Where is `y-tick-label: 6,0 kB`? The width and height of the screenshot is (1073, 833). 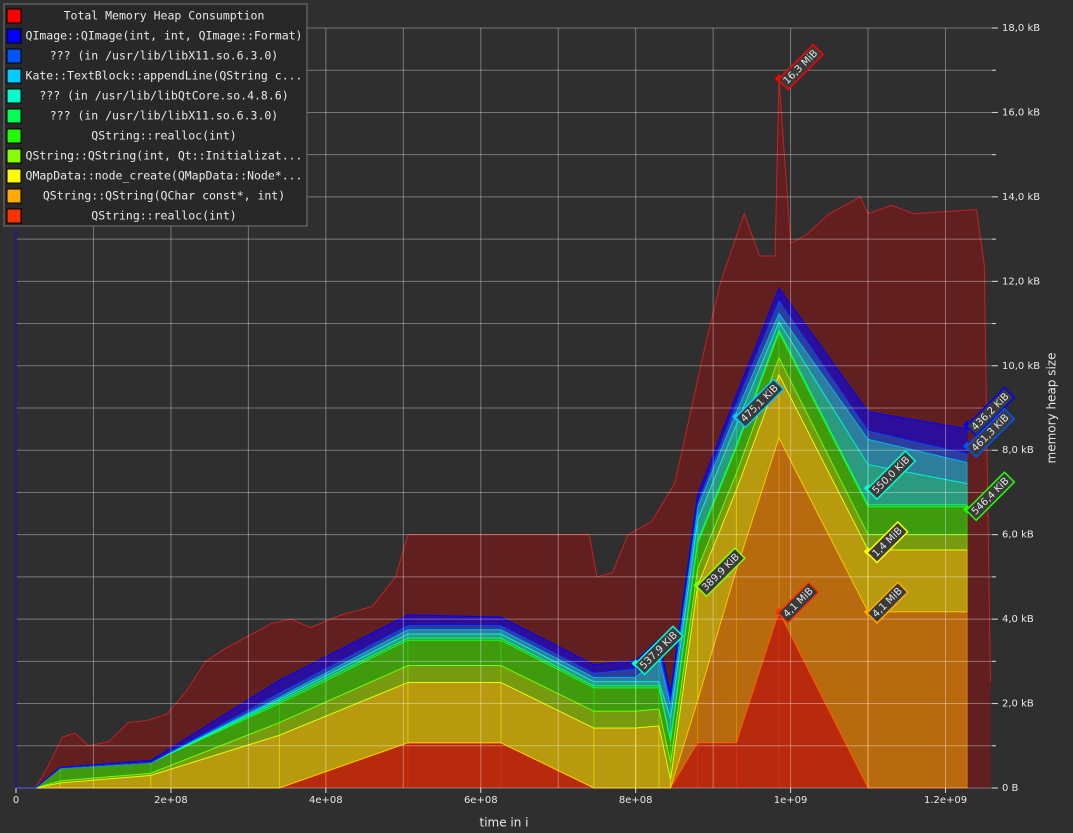
y-tick-label: 6,0 kB is located at coordinates (1018, 535).